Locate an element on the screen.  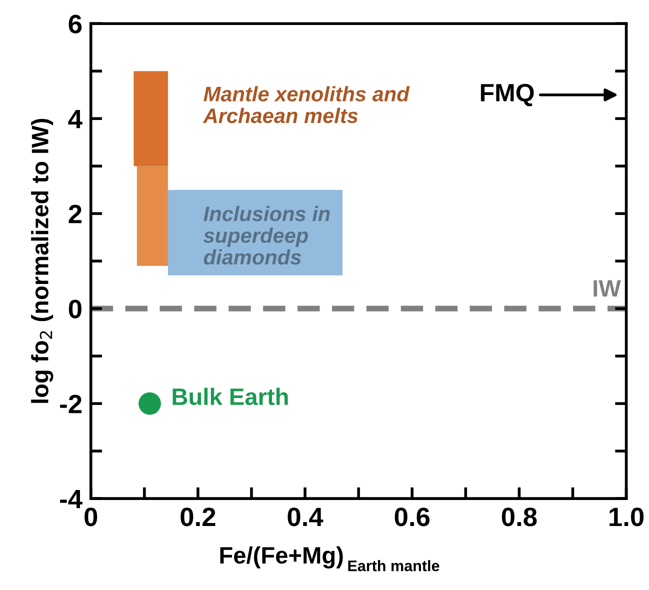
x-tick-label: 0.8 is located at coordinates (519, 517).